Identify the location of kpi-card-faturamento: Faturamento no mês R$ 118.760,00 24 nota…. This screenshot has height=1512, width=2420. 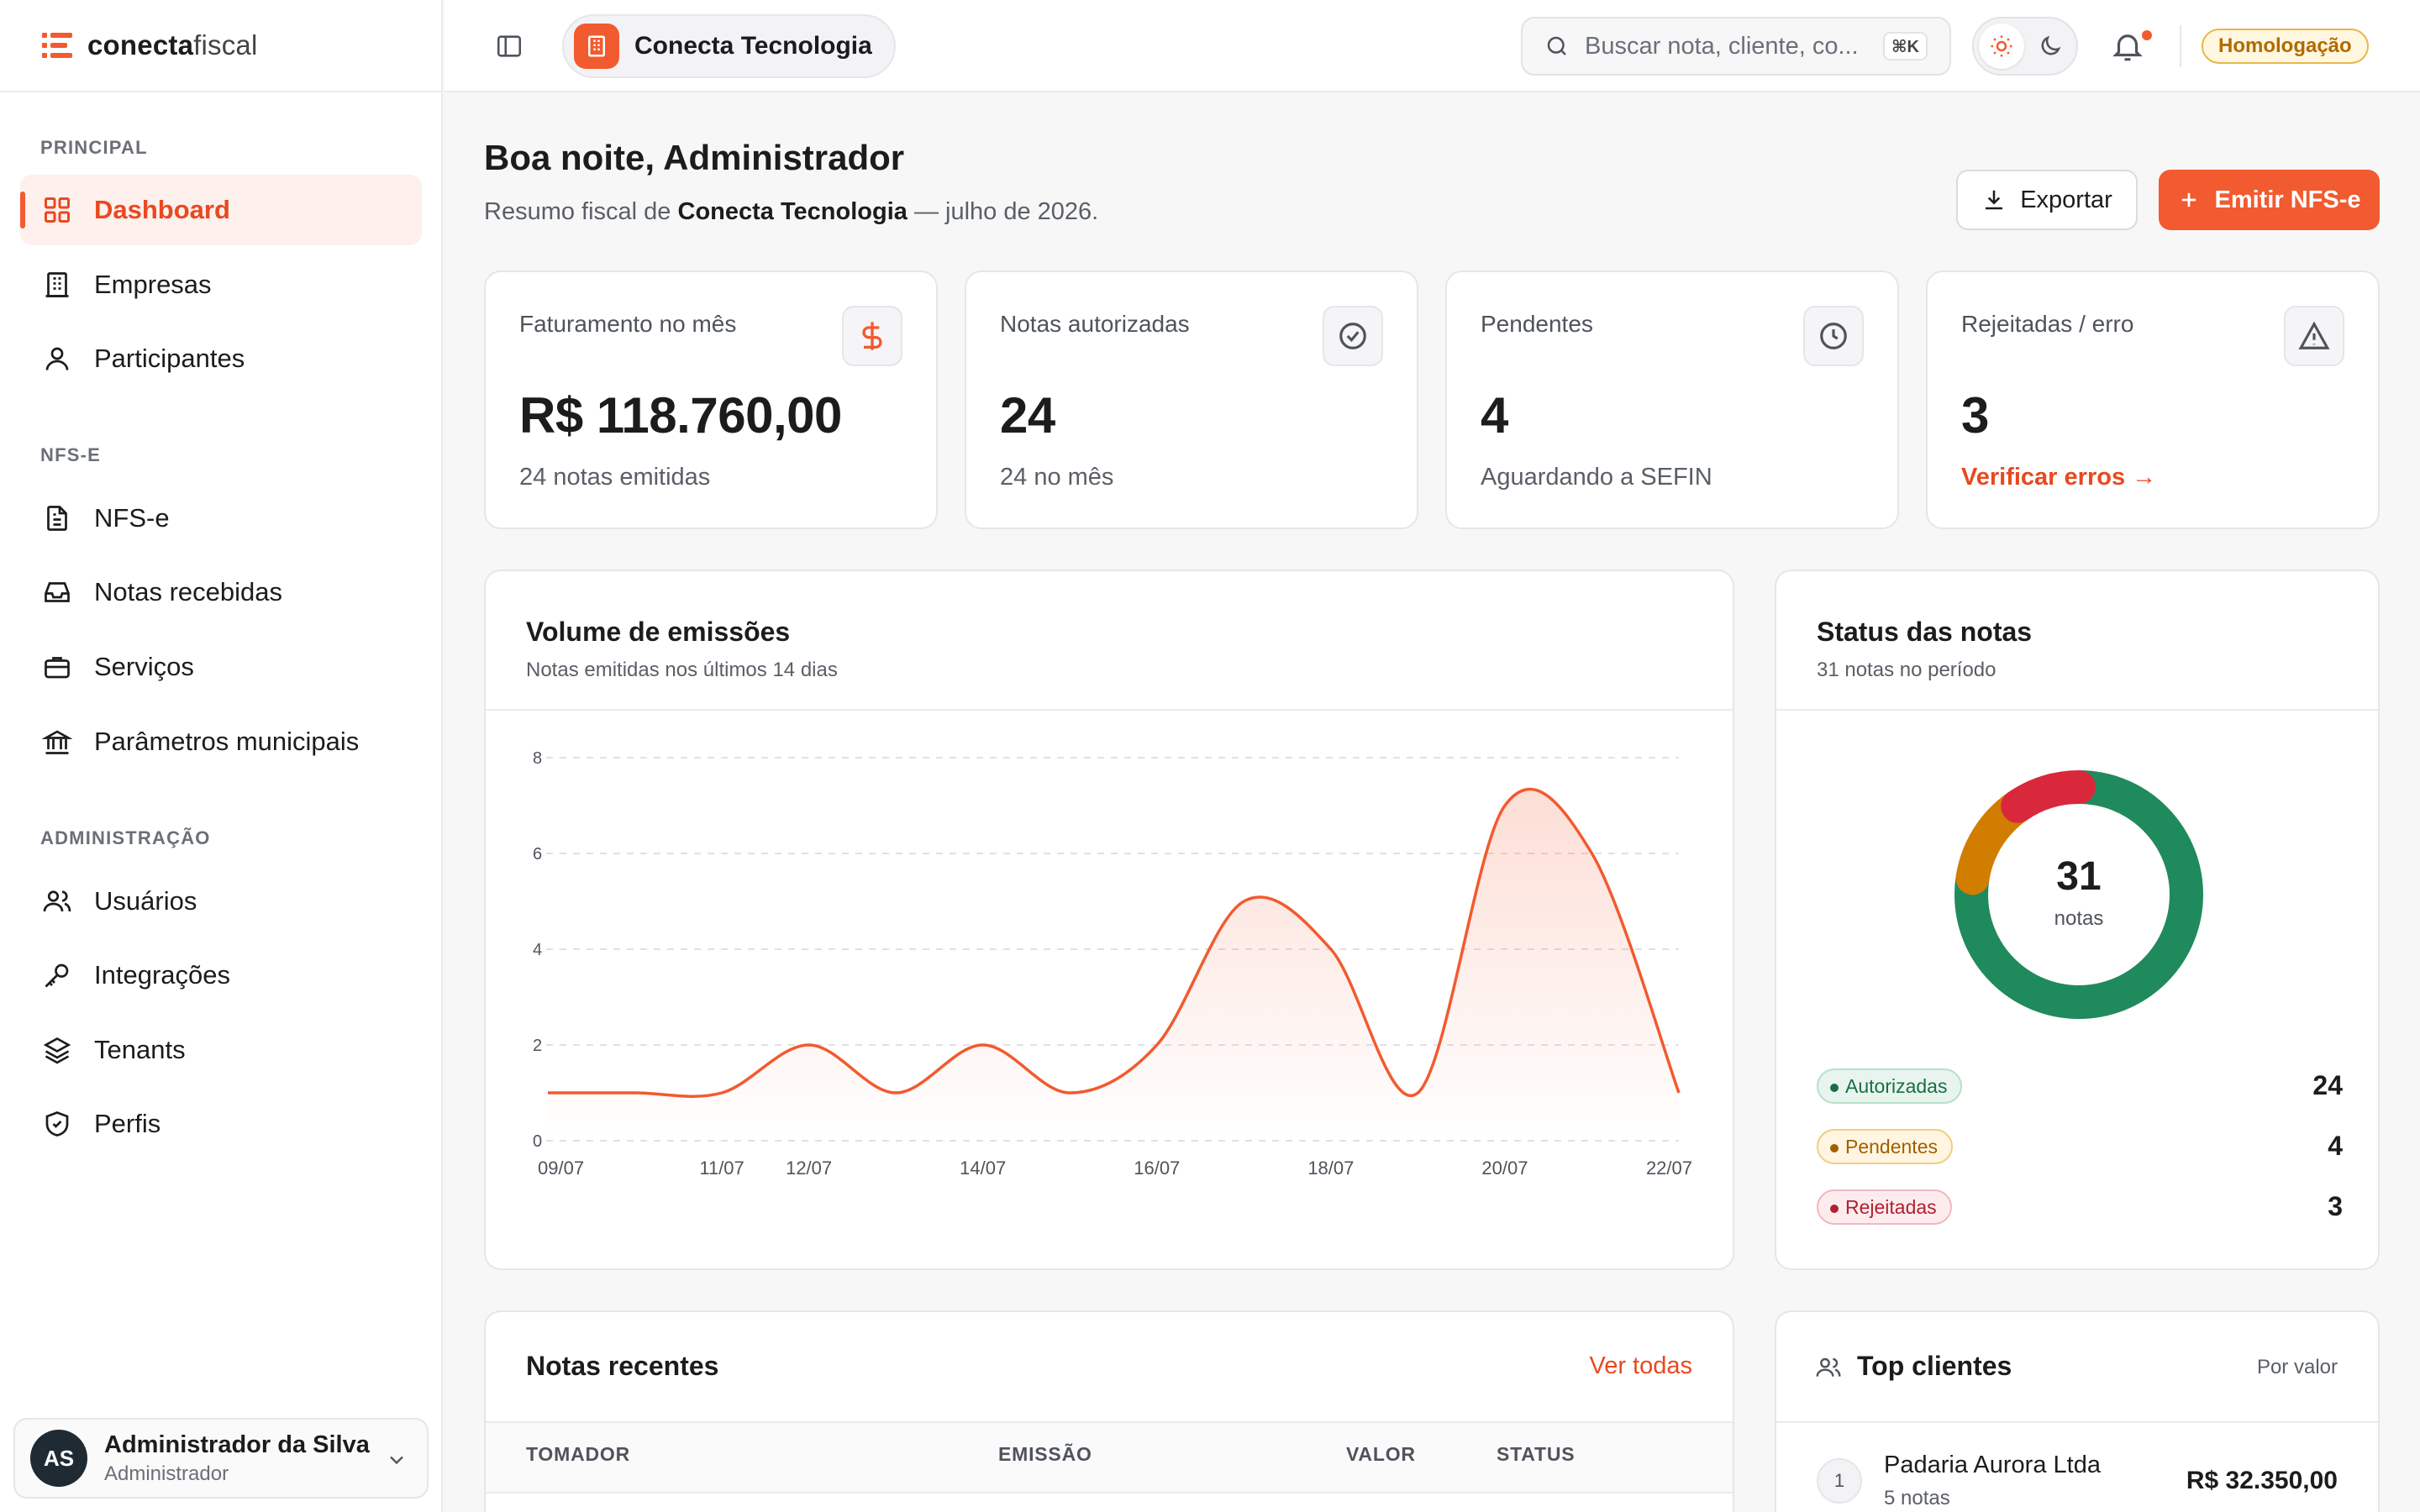
(711, 399).